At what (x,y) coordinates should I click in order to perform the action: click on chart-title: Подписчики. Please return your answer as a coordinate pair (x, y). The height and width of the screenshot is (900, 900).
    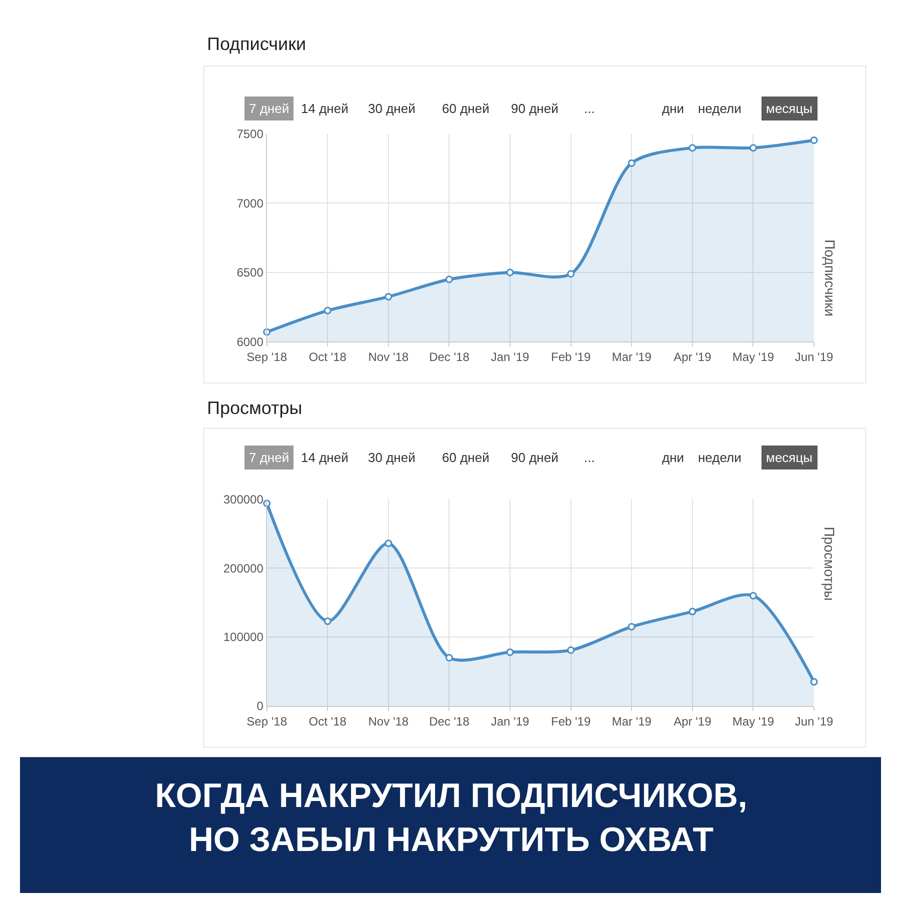
    Looking at the image, I should click on (256, 44).